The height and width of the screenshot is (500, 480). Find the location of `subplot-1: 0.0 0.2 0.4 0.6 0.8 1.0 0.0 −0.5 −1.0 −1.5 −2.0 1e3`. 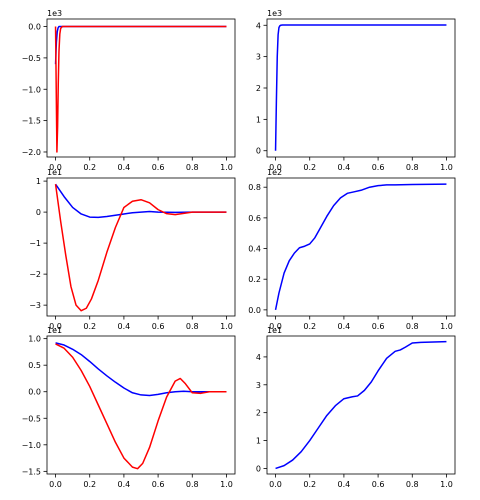

subplot-1: 0.0 0.2 0.4 0.6 0.8 1.0 0.0 −0.5 −1.0 −1.5 −2.0 1e3 is located at coordinates (129, 90).